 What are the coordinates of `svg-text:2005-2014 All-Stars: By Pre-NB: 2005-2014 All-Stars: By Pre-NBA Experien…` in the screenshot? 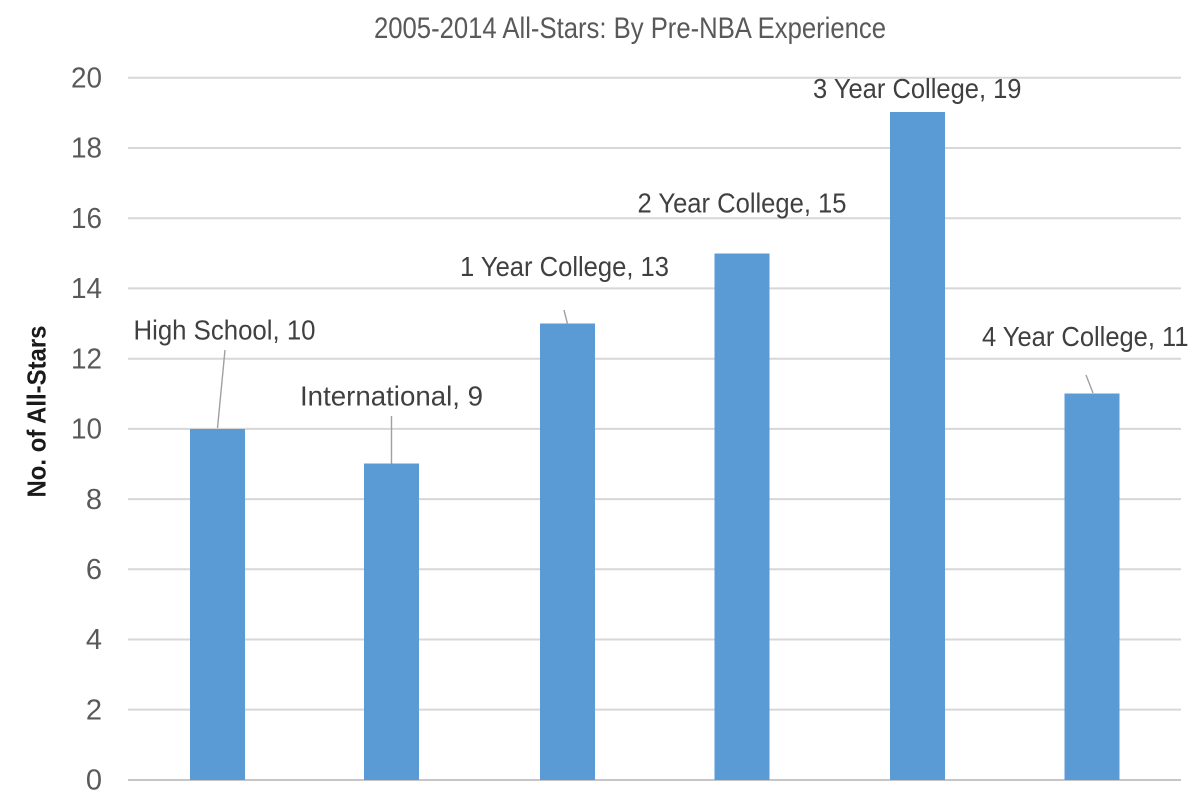 It's located at (630, 28).